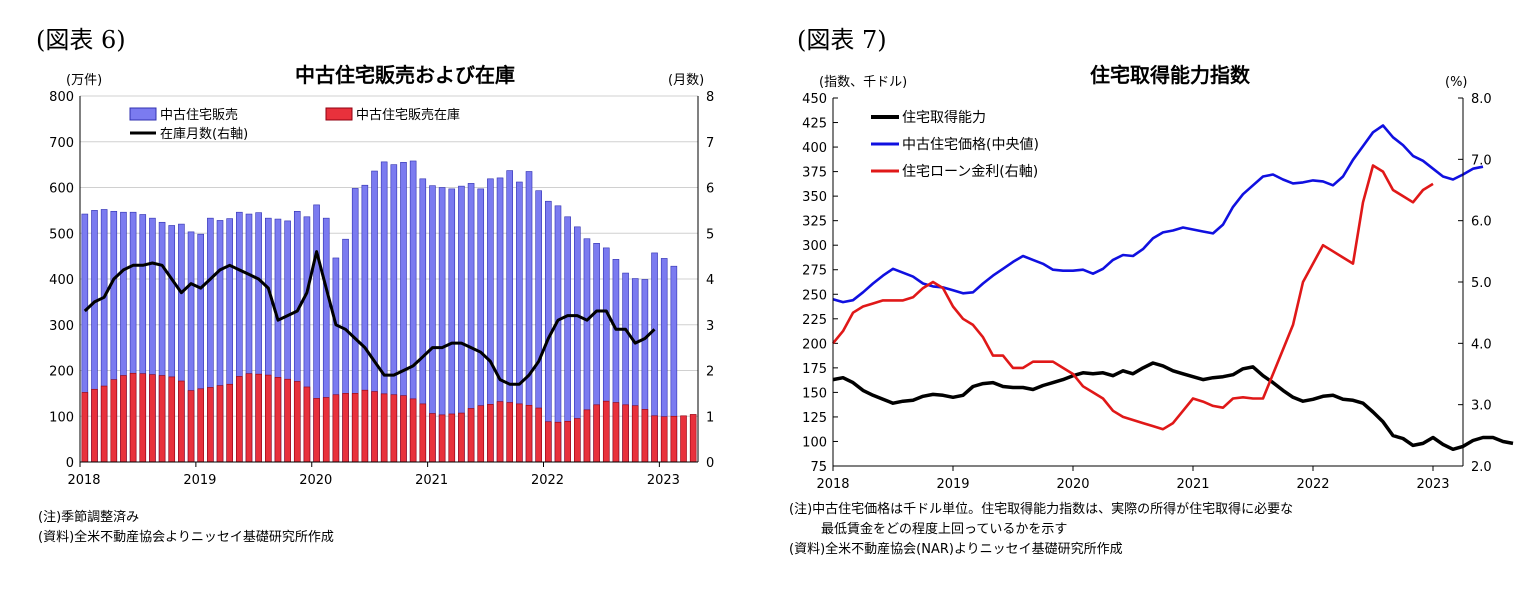  I want to click on legend-label: 住宅ローン金利(右軸), so click(970, 172).